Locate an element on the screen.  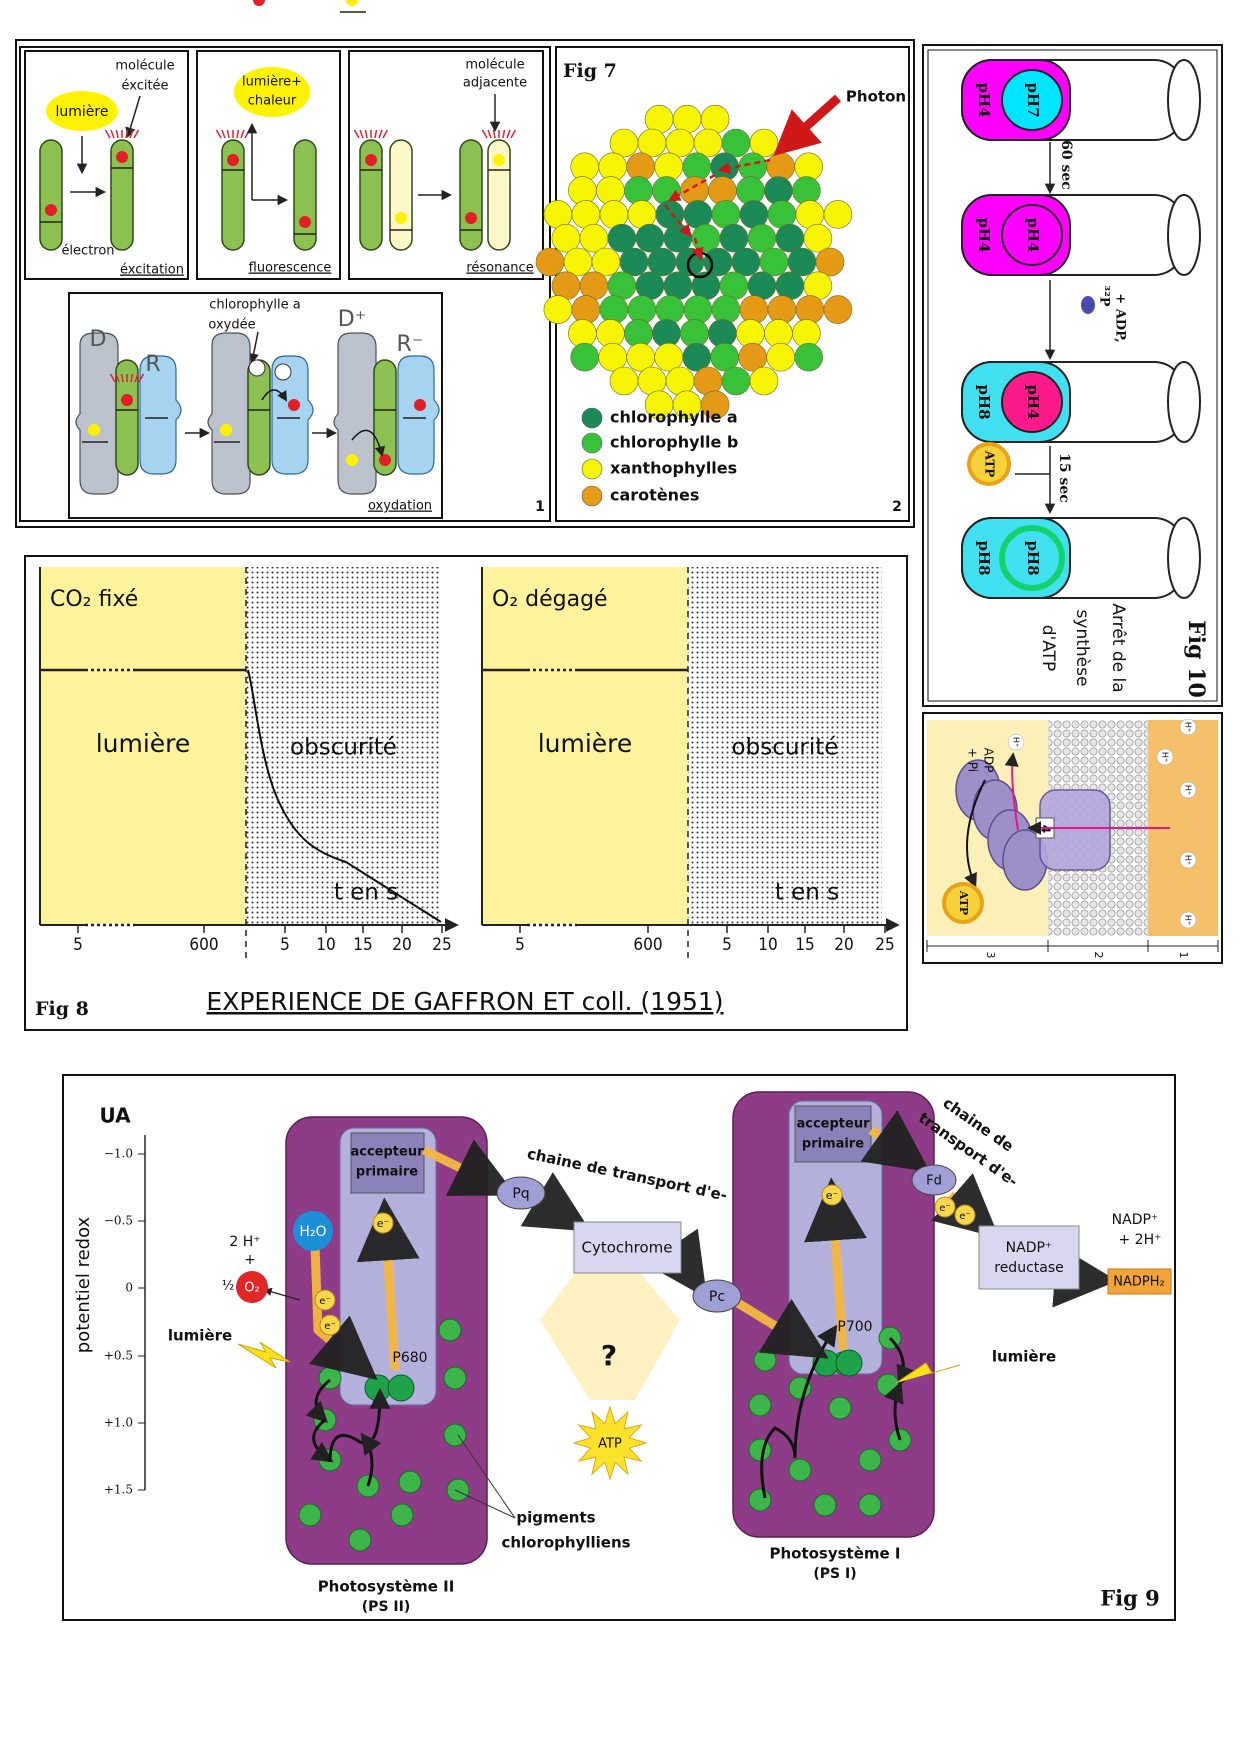
label: Fig 9 is located at coordinates (1130, 1598).